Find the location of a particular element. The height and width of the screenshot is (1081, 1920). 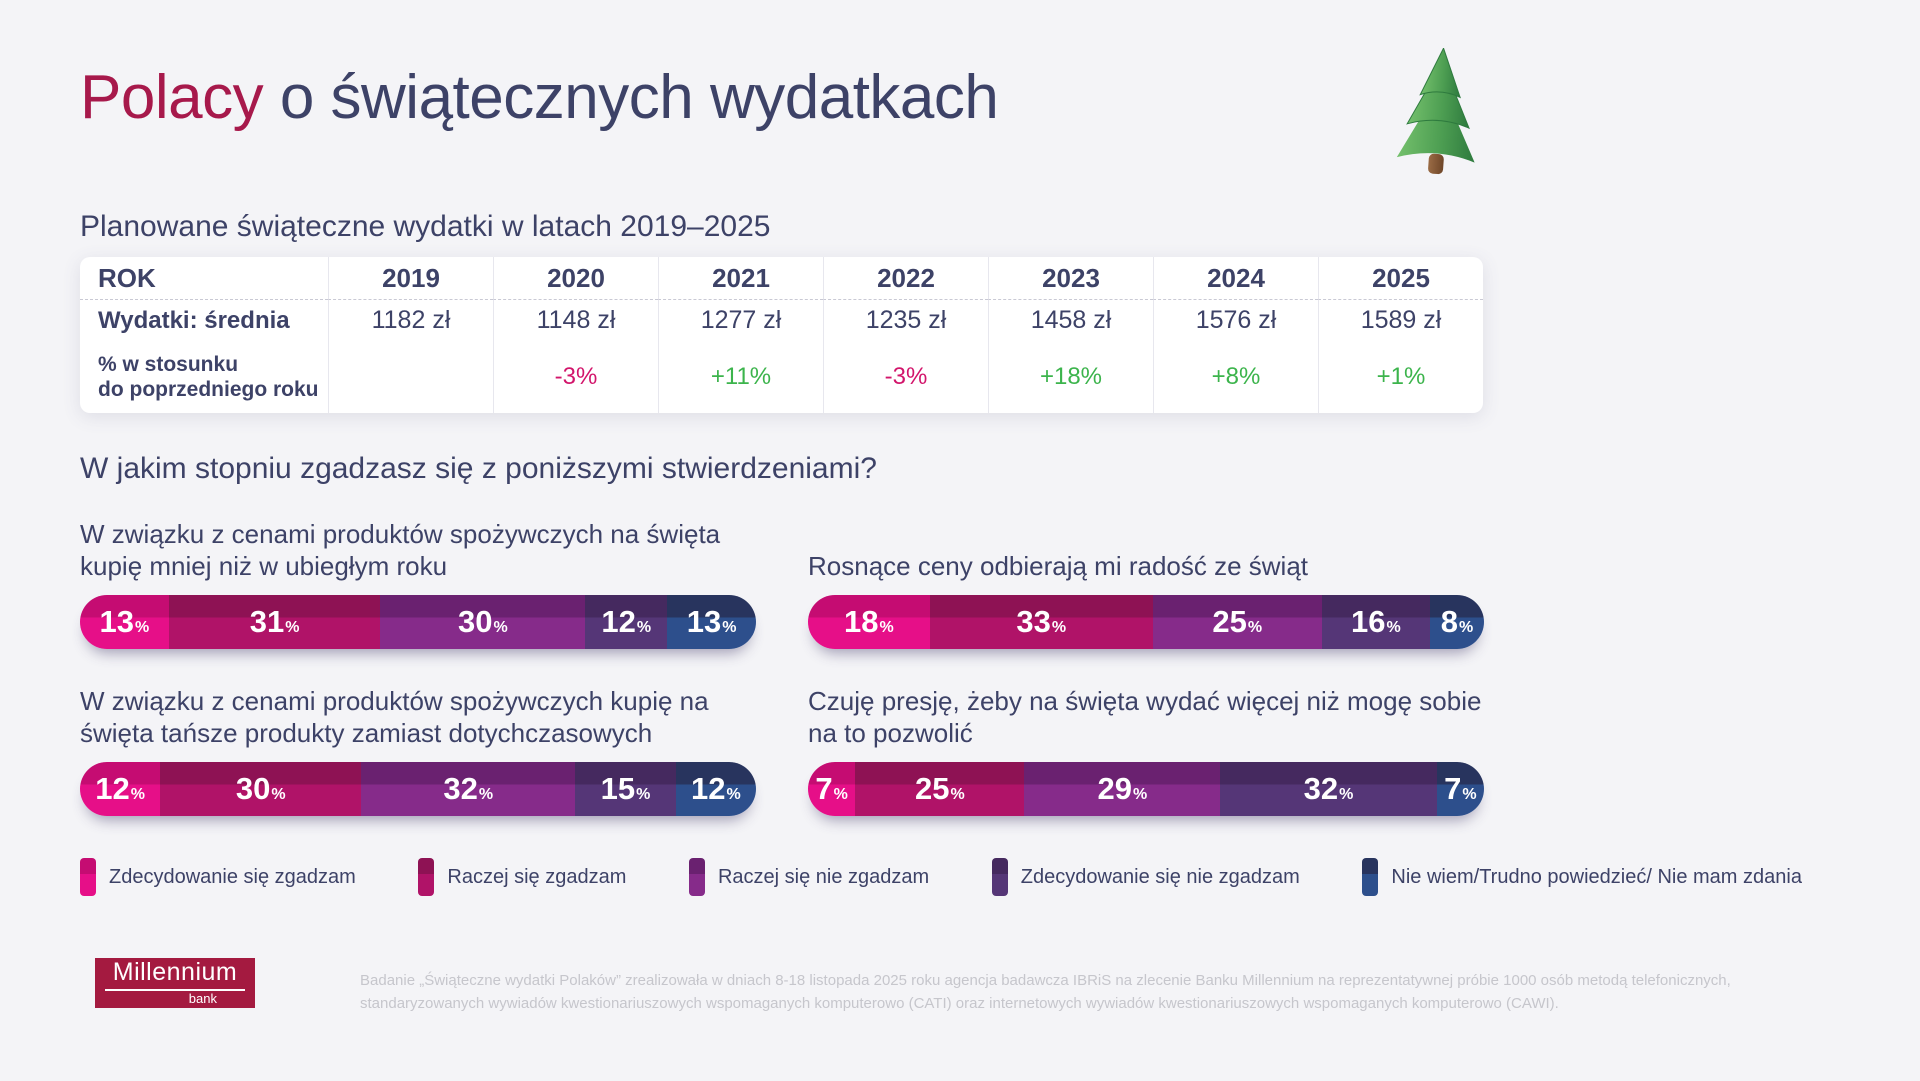

logo-bank: bank is located at coordinates (202, 999).